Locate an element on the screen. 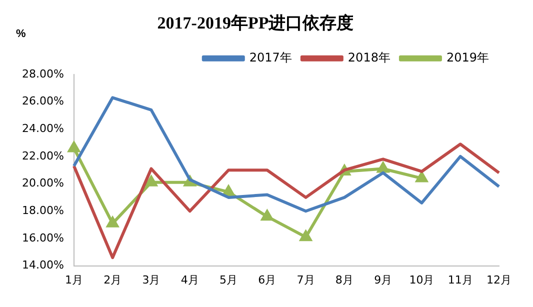 The height and width of the screenshot is (307, 533). x-tick-label: 9月 is located at coordinates (383, 279).